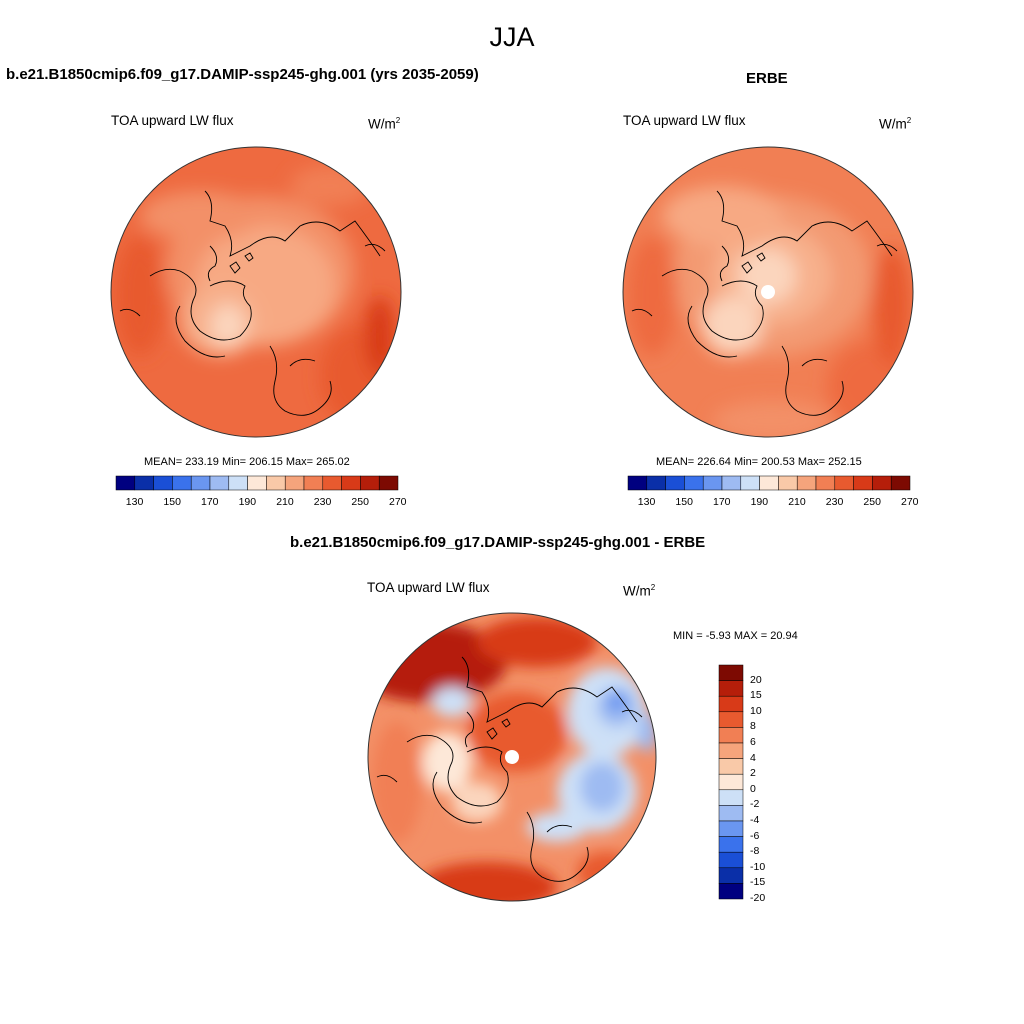  What do you see at coordinates (247, 462) in the screenshot?
I see `panel-tl-stats: MEAN= 233.19 Min= 206.15 Max= 265.02` at bounding box center [247, 462].